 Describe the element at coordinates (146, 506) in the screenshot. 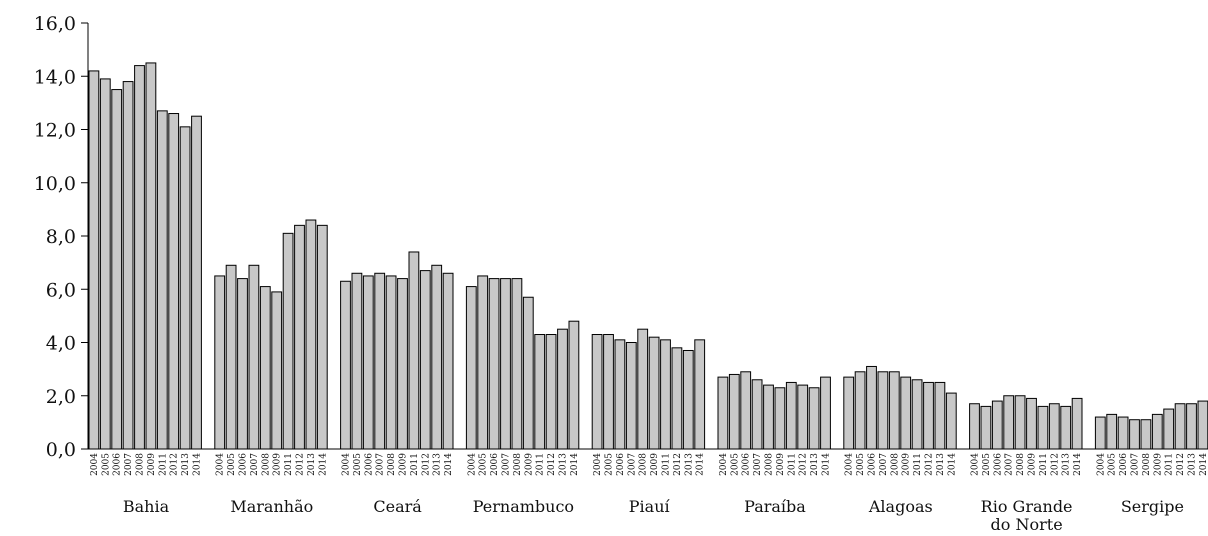

I see `group-label: Bahia` at that location.